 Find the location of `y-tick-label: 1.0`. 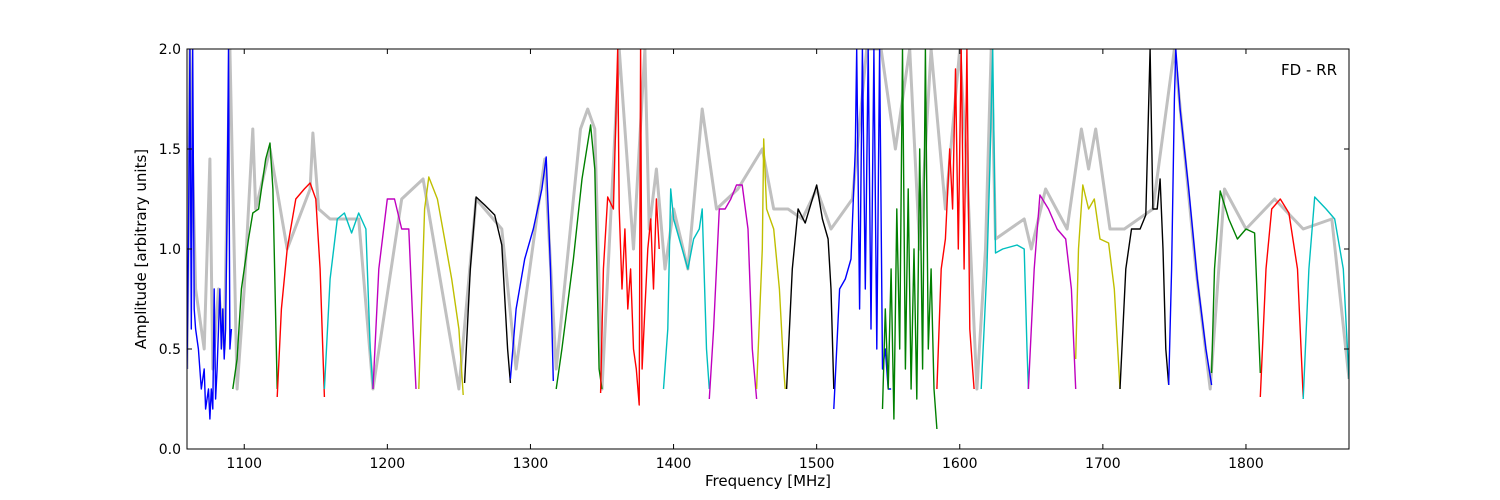

y-tick-label: 1.0 is located at coordinates (170, 250).